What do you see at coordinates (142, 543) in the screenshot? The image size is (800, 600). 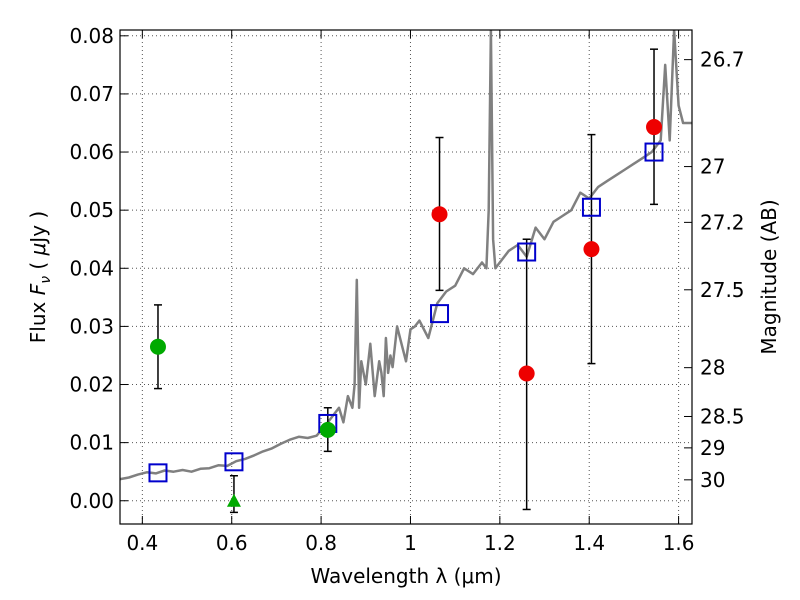 I see `x-tick-label: 0.4` at bounding box center [142, 543].